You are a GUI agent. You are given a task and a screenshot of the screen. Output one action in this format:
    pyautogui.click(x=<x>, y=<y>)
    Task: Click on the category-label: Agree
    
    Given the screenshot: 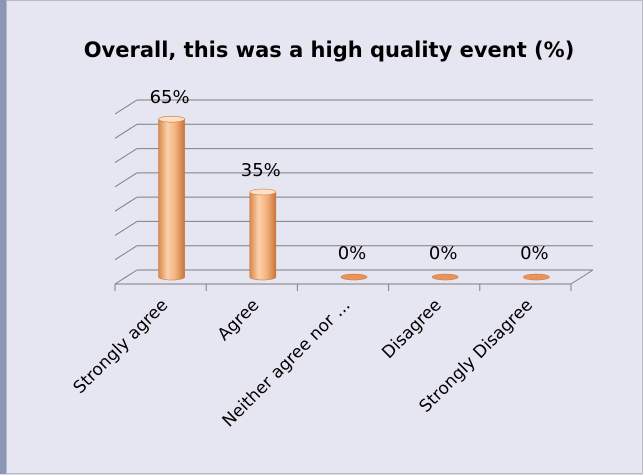 What is the action you would take?
    pyautogui.click(x=238, y=319)
    